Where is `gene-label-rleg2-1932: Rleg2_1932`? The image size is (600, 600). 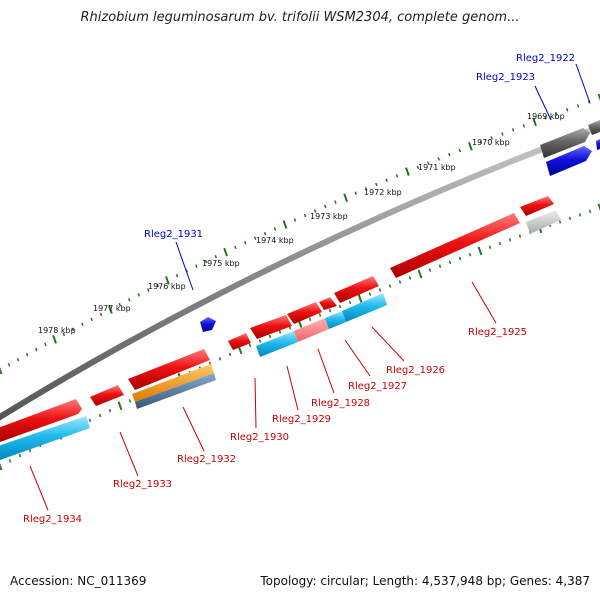 gene-label-rleg2-1932: Rleg2_1932 is located at coordinates (206, 459).